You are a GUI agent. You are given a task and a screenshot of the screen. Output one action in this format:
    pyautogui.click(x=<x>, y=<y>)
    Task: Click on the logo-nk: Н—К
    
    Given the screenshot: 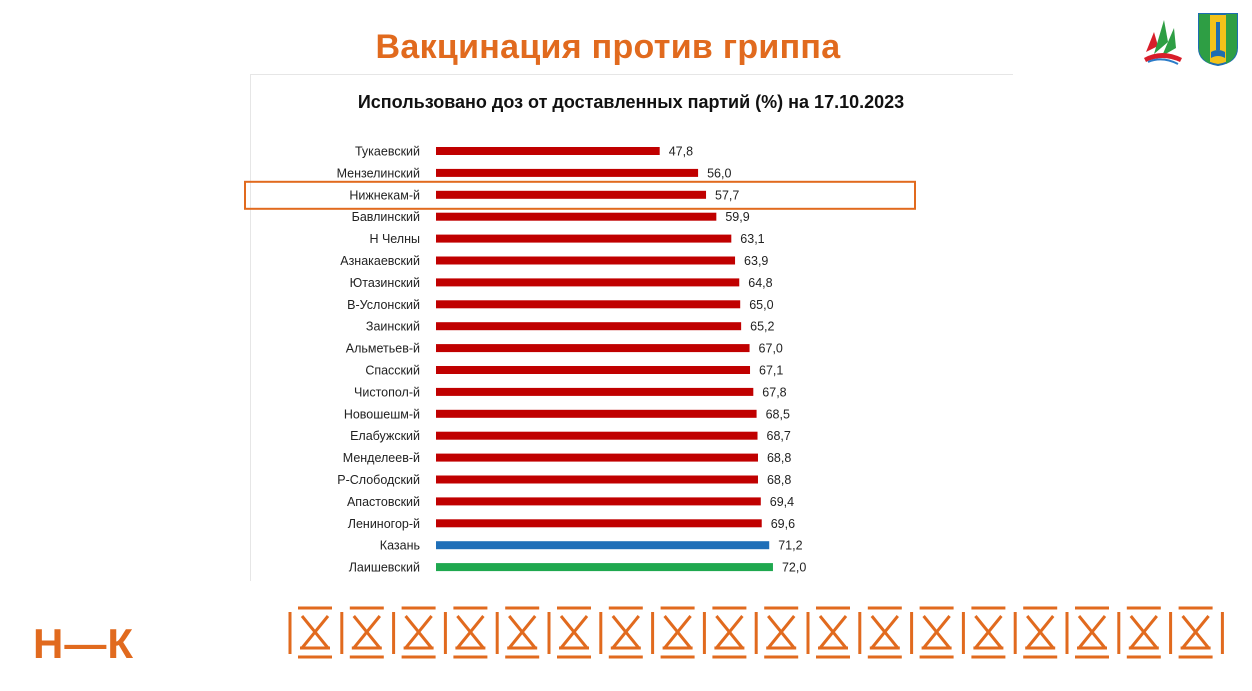 What is the action you would take?
    pyautogui.click(x=83, y=643)
    